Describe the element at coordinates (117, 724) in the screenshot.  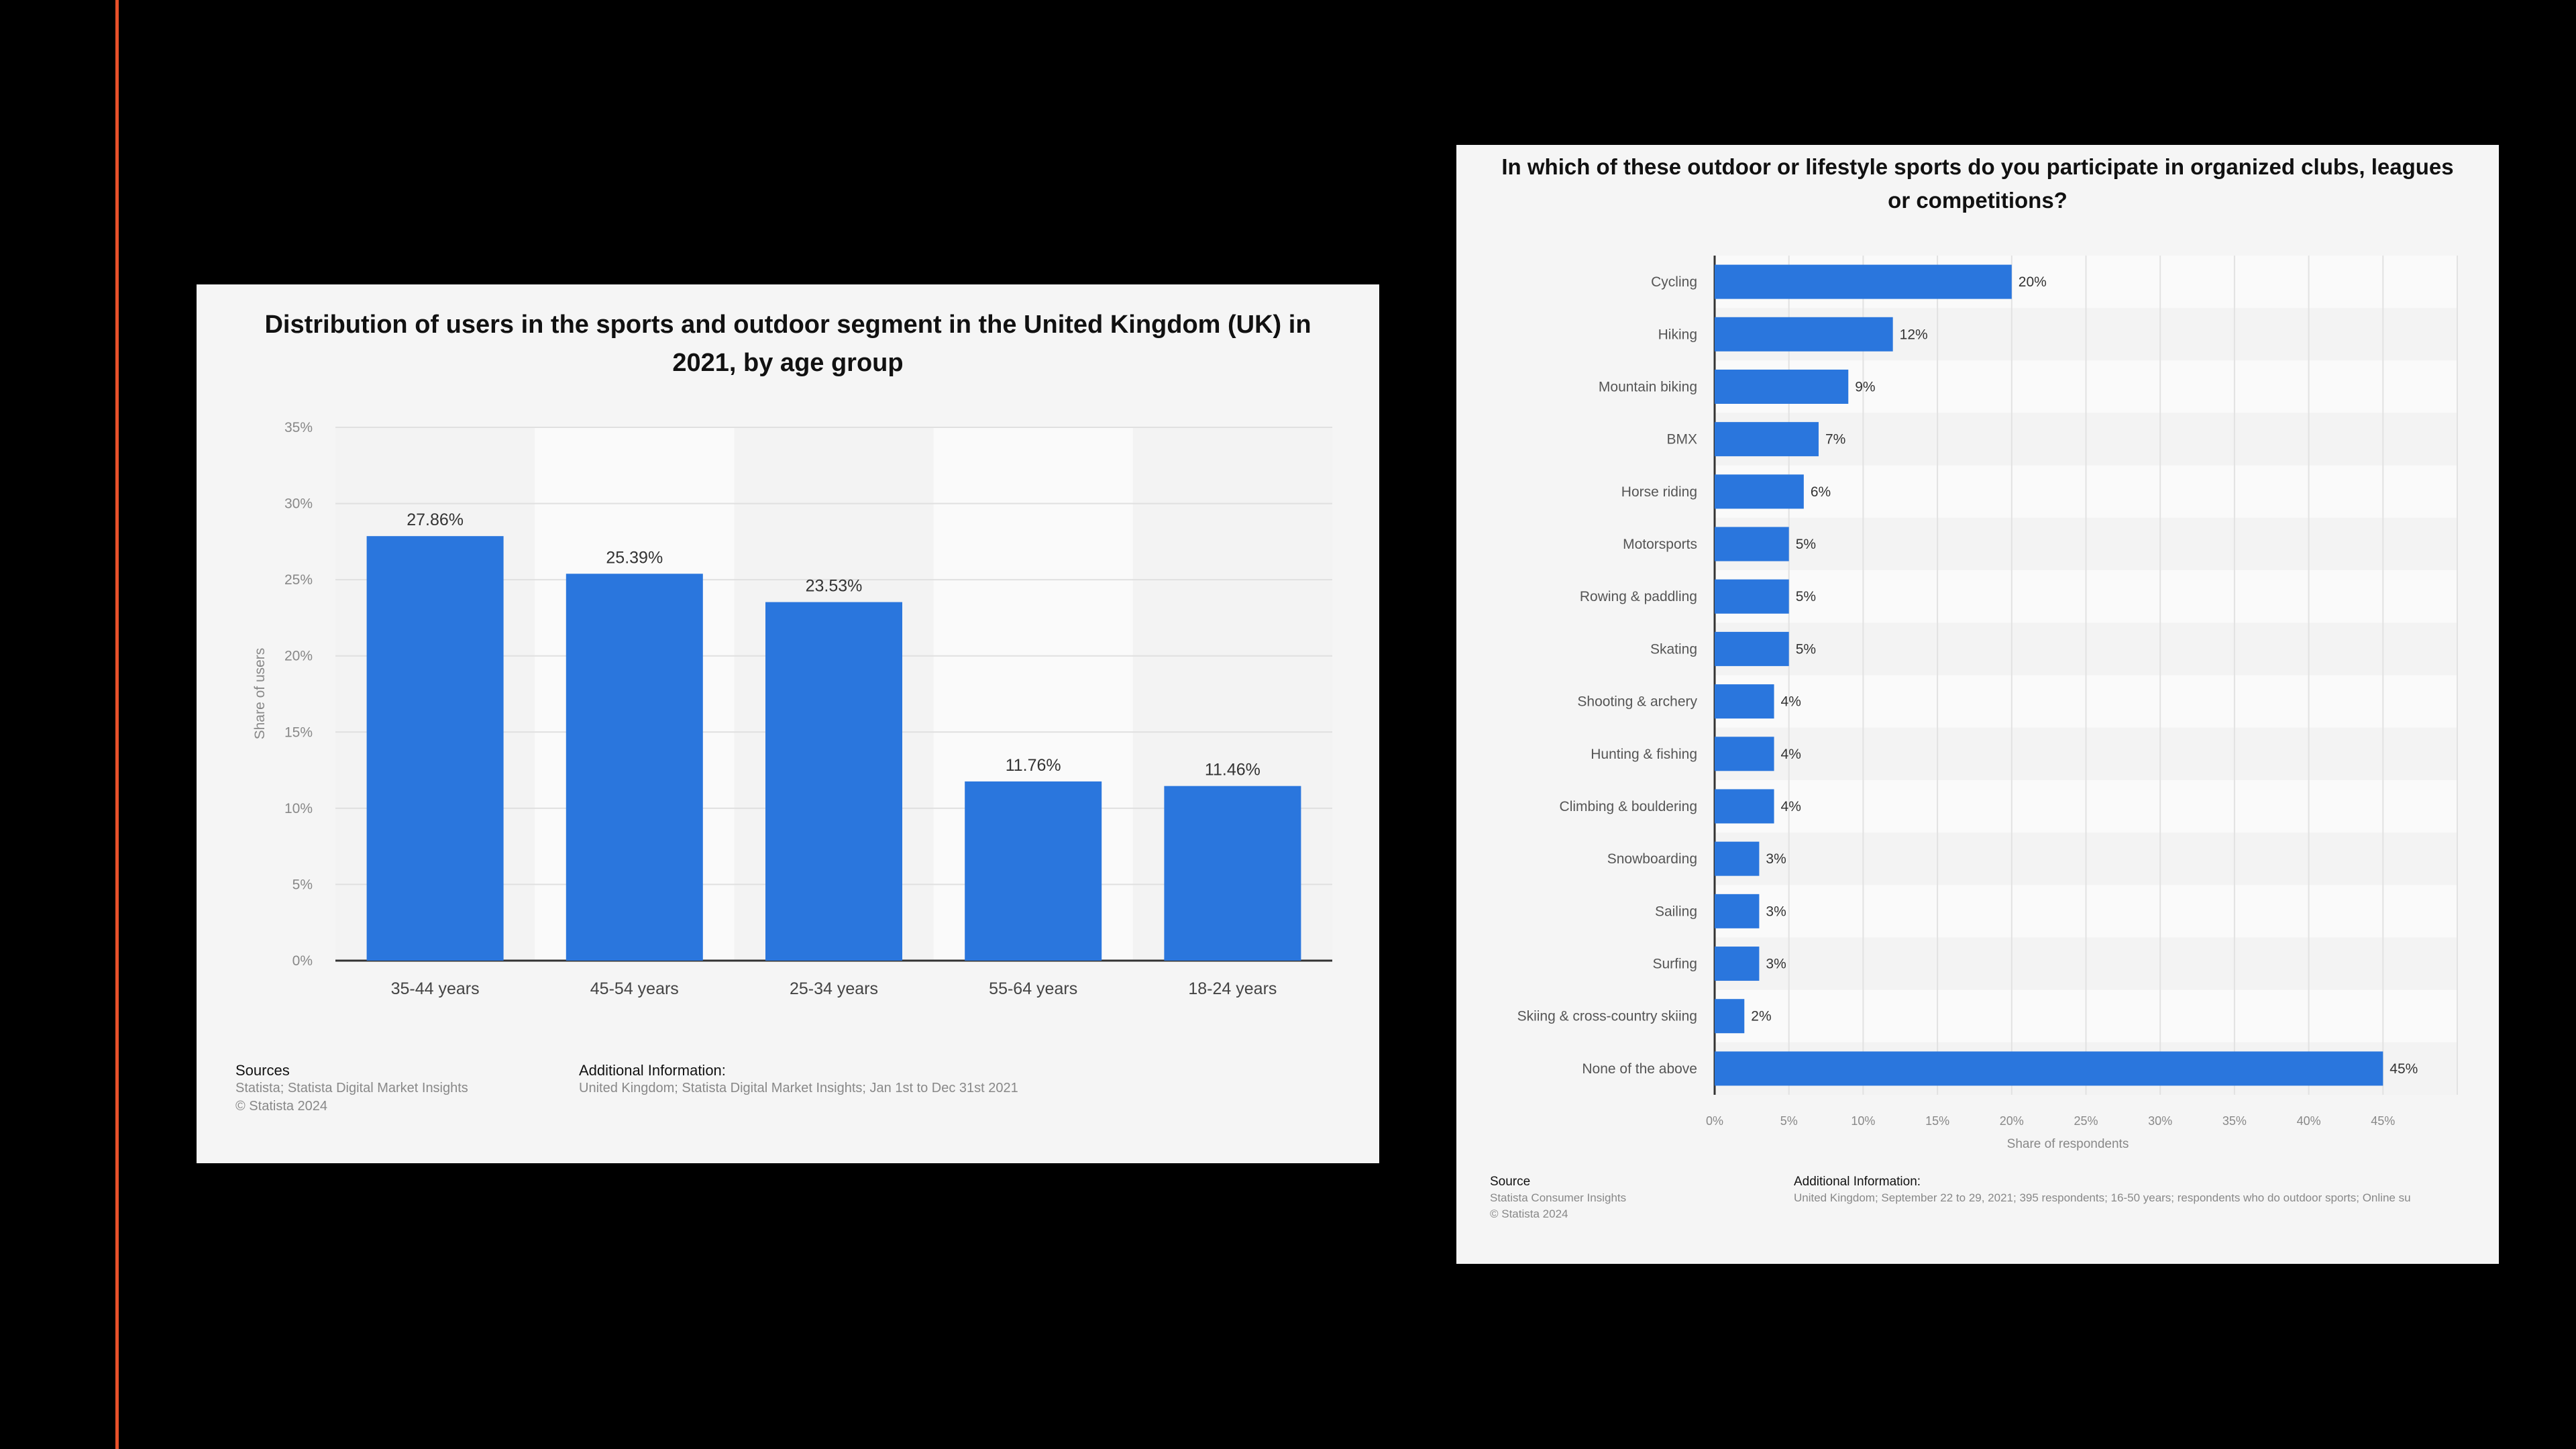
I see `accent-line` at that location.